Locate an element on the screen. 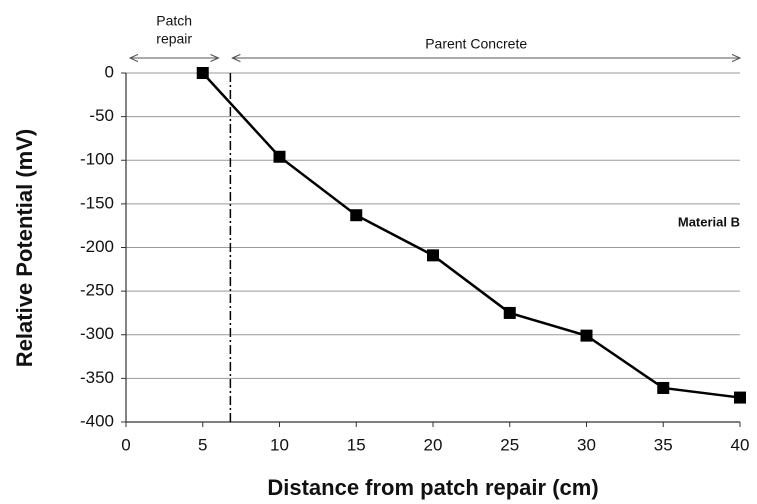 The width and height of the screenshot is (757, 504). x-tick-label: 40 is located at coordinates (740, 444).